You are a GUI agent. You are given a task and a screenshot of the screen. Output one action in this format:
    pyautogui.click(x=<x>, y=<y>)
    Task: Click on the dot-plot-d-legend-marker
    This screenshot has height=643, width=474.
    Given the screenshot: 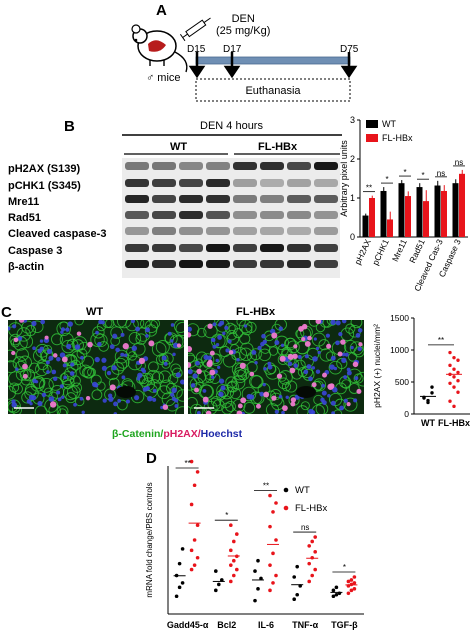 What is the action you would take?
    pyautogui.click(x=286, y=508)
    